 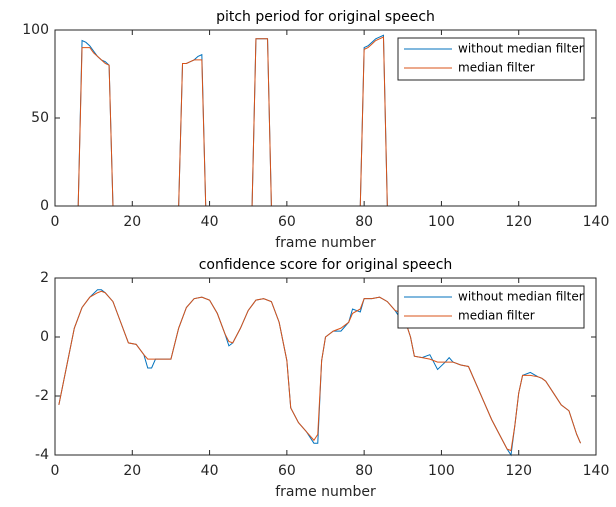 What do you see at coordinates (35, 30) in the screenshot?
I see `y-tick-label: 100` at bounding box center [35, 30].